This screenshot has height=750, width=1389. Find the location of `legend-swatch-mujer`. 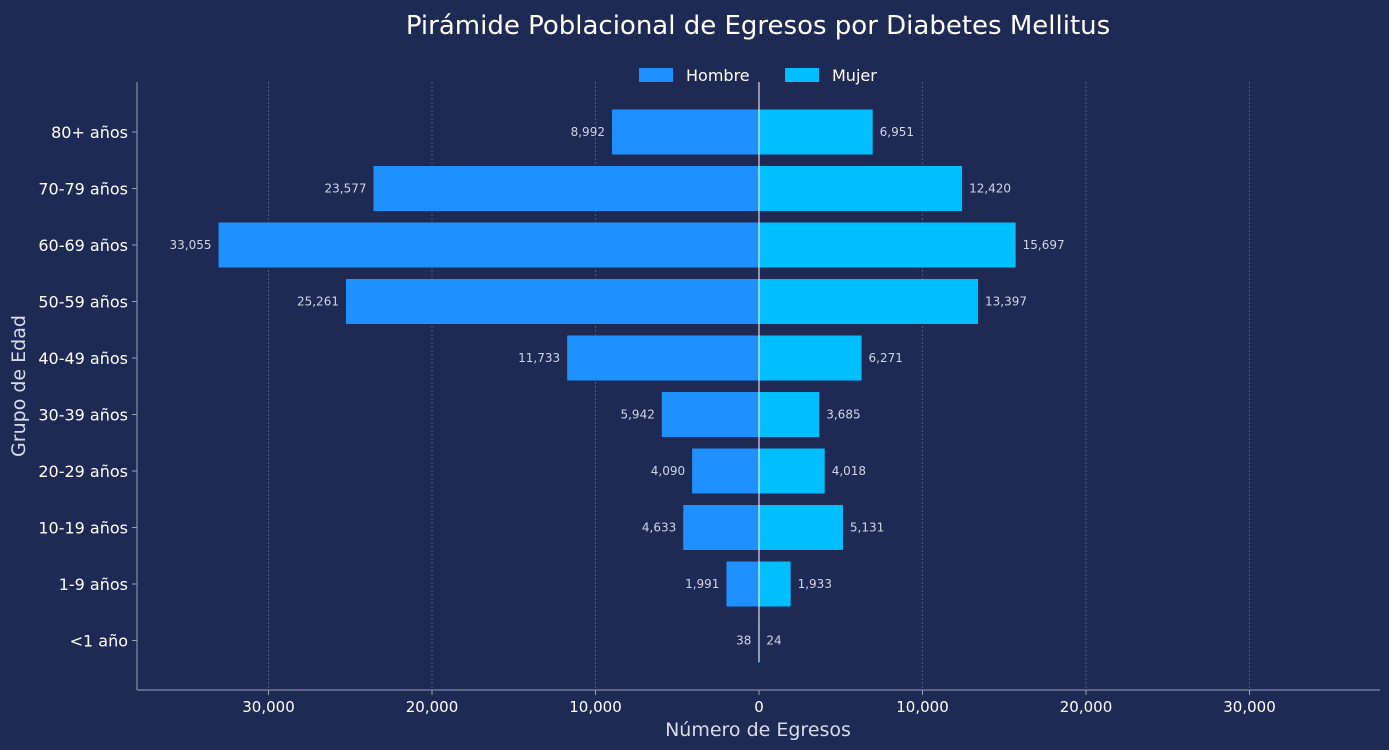

legend-swatch-mujer is located at coordinates (802, 75).